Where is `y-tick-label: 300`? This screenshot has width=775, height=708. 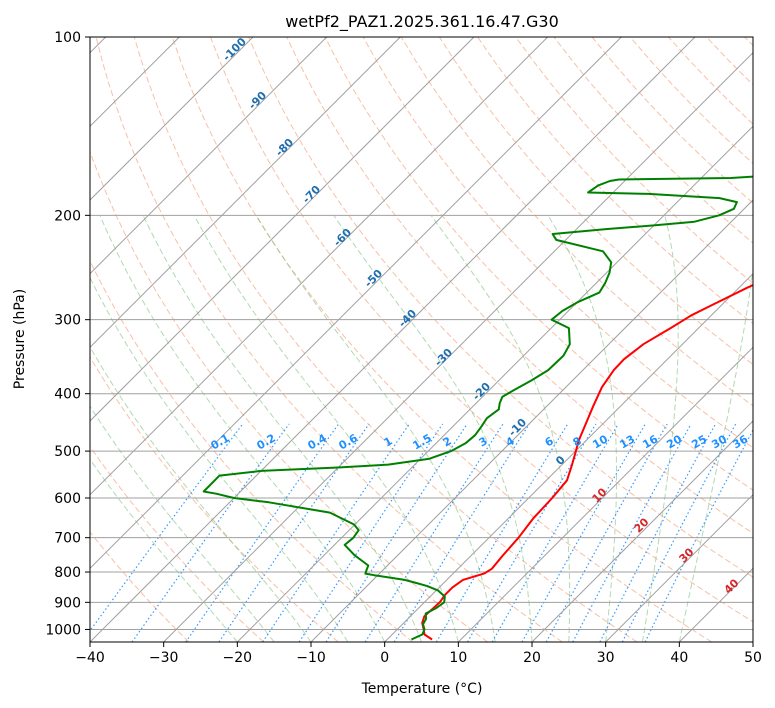 y-tick-label: 300 is located at coordinates (67, 321).